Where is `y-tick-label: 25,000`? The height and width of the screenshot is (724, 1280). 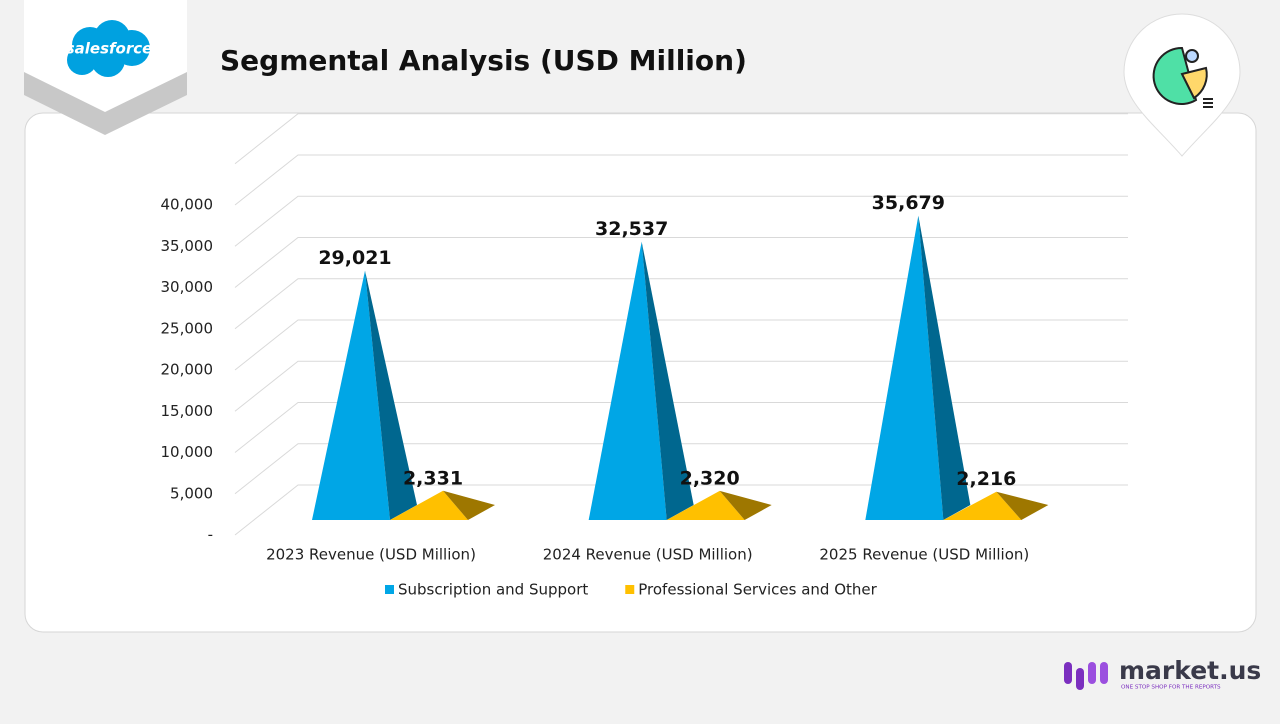
y-tick-label: 25,000 is located at coordinates (187, 328).